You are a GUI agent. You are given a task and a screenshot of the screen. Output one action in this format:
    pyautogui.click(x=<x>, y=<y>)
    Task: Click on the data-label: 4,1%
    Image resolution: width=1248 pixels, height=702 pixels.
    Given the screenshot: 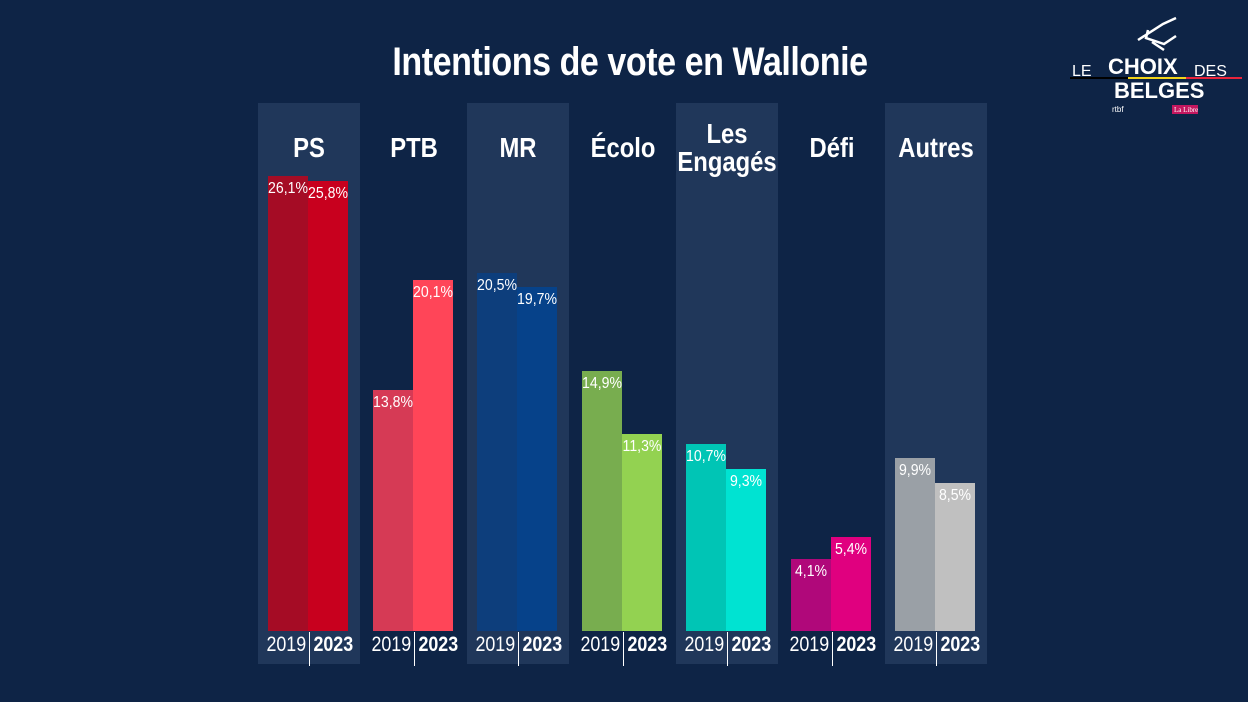 What is the action you would take?
    pyautogui.click(x=810, y=572)
    